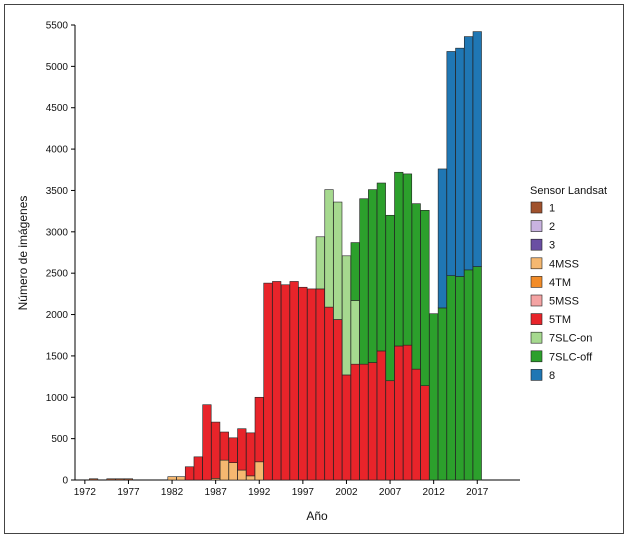 The image size is (630, 540). Describe the element at coordinates (23, 253) in the screenshot. I see `y-axis-title: Número de imágenes` at that location.